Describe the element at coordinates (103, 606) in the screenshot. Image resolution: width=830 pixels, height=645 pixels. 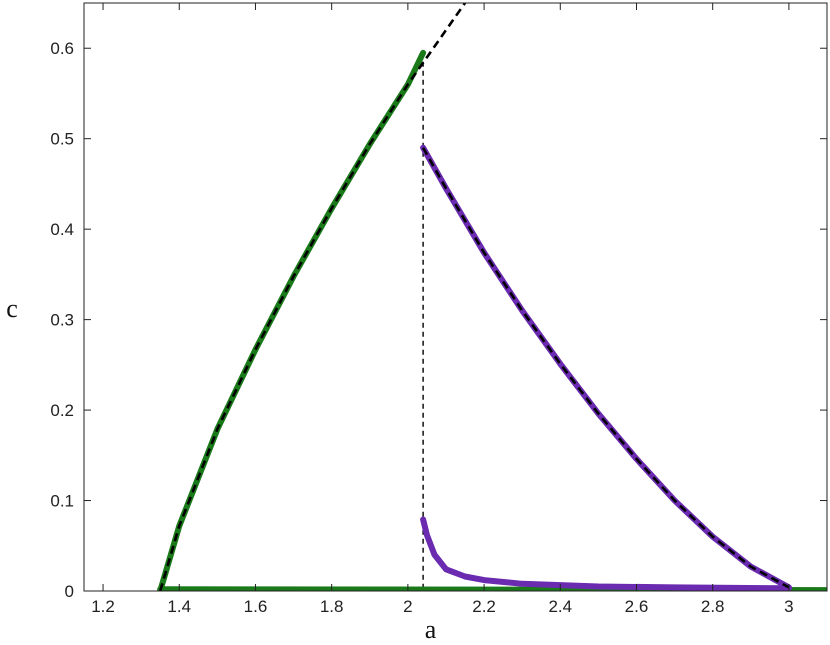
I see `x-tick-label: 1.2` at that location.